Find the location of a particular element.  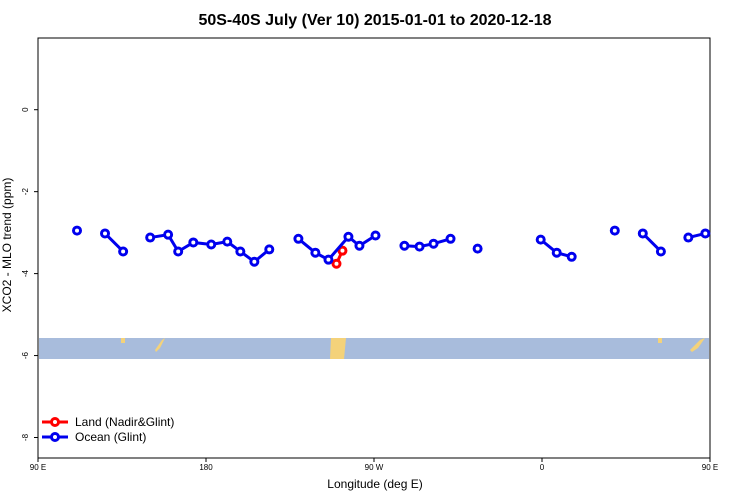

series-line is located at coordinates (427, 243).